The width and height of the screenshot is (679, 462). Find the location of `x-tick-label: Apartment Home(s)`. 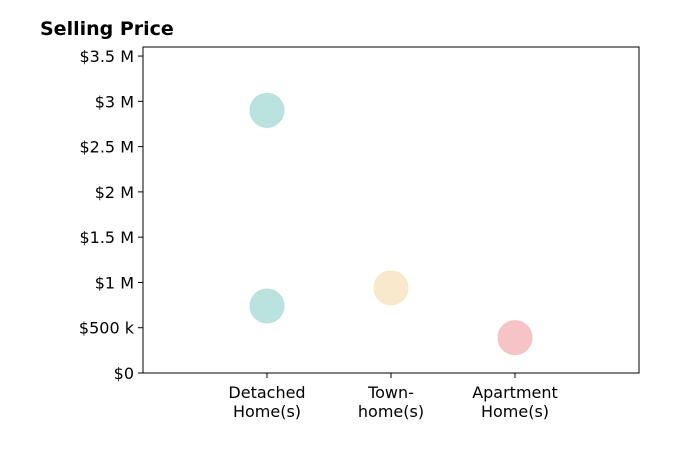

x-tick-label: Apartment Home(s) is located at coordinates (515, 402).